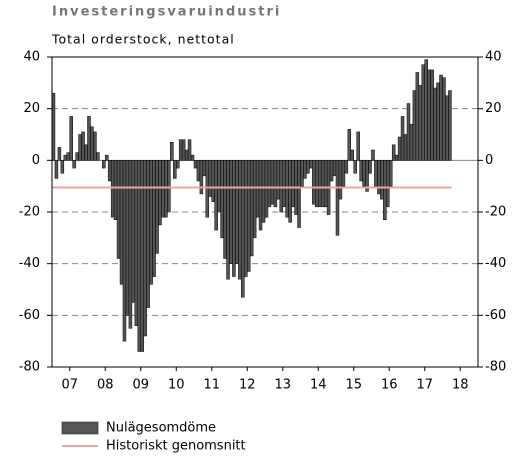 This screenshot has height=462, width=515. I want to click on legend-label: Nulägesomdöme, so click(161, 428).